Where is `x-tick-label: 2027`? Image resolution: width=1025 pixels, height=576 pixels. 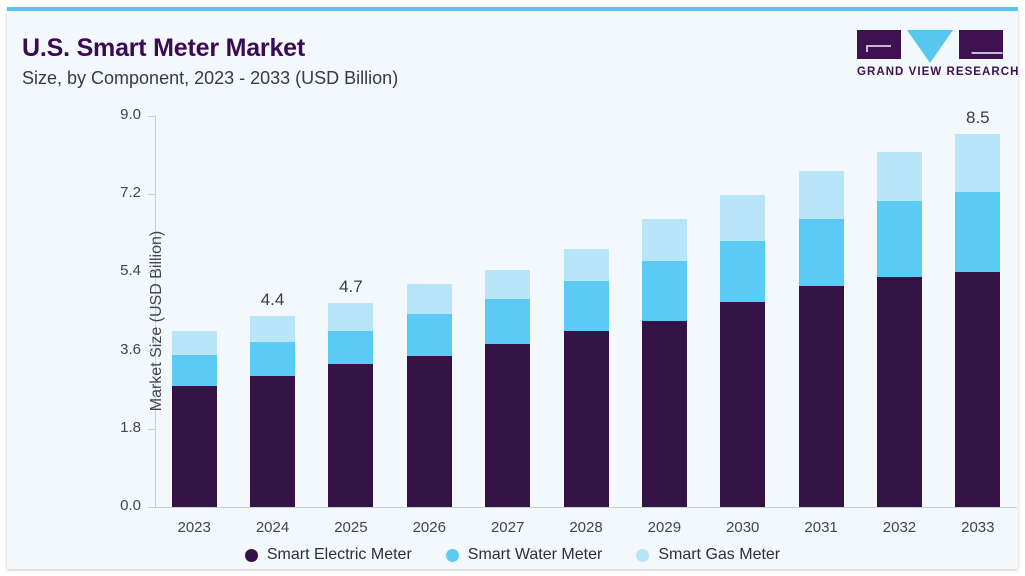 x-tick-label: 2027 is located at coordinates (507, 527).